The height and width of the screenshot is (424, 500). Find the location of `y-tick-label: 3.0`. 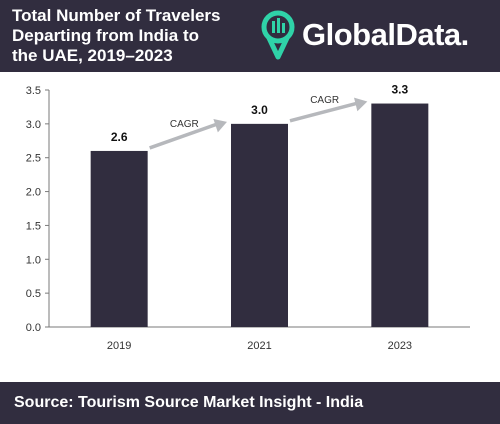

y-tick-label: 3.0 is located at coordinates (33, 125).